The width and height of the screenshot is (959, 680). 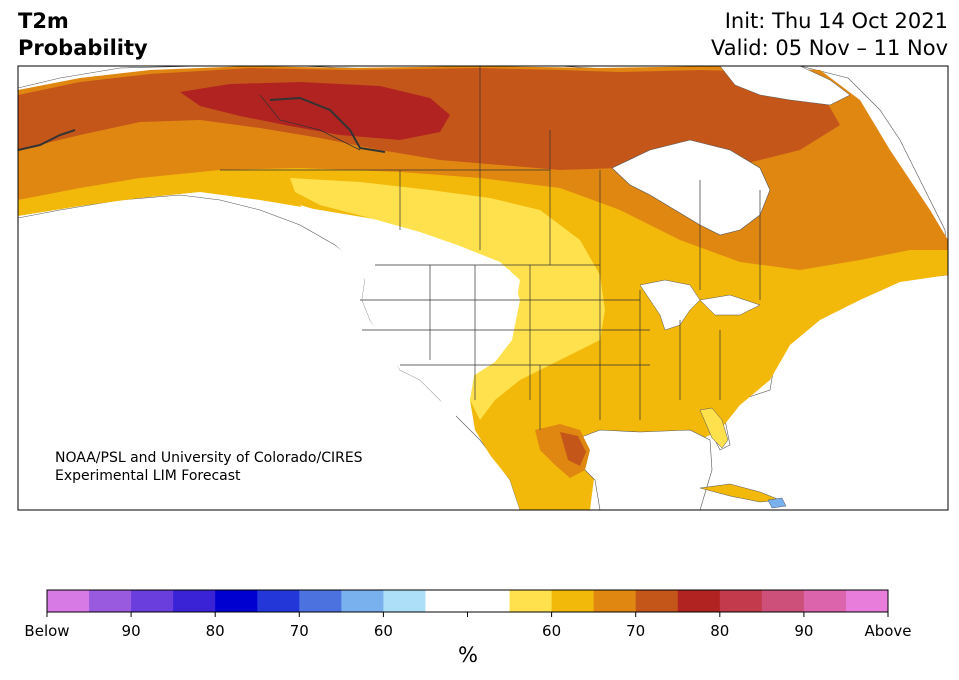 I want to click on texas-hotspot-core, so click(x=573, y=449).